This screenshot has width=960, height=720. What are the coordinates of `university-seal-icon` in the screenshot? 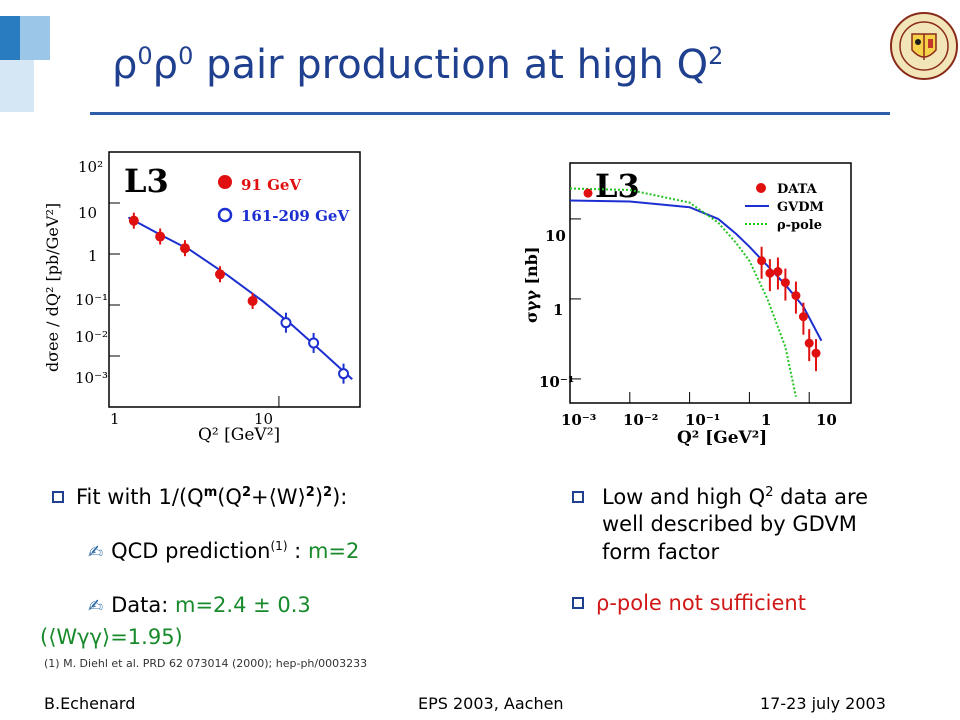 It's located at (924, 46).